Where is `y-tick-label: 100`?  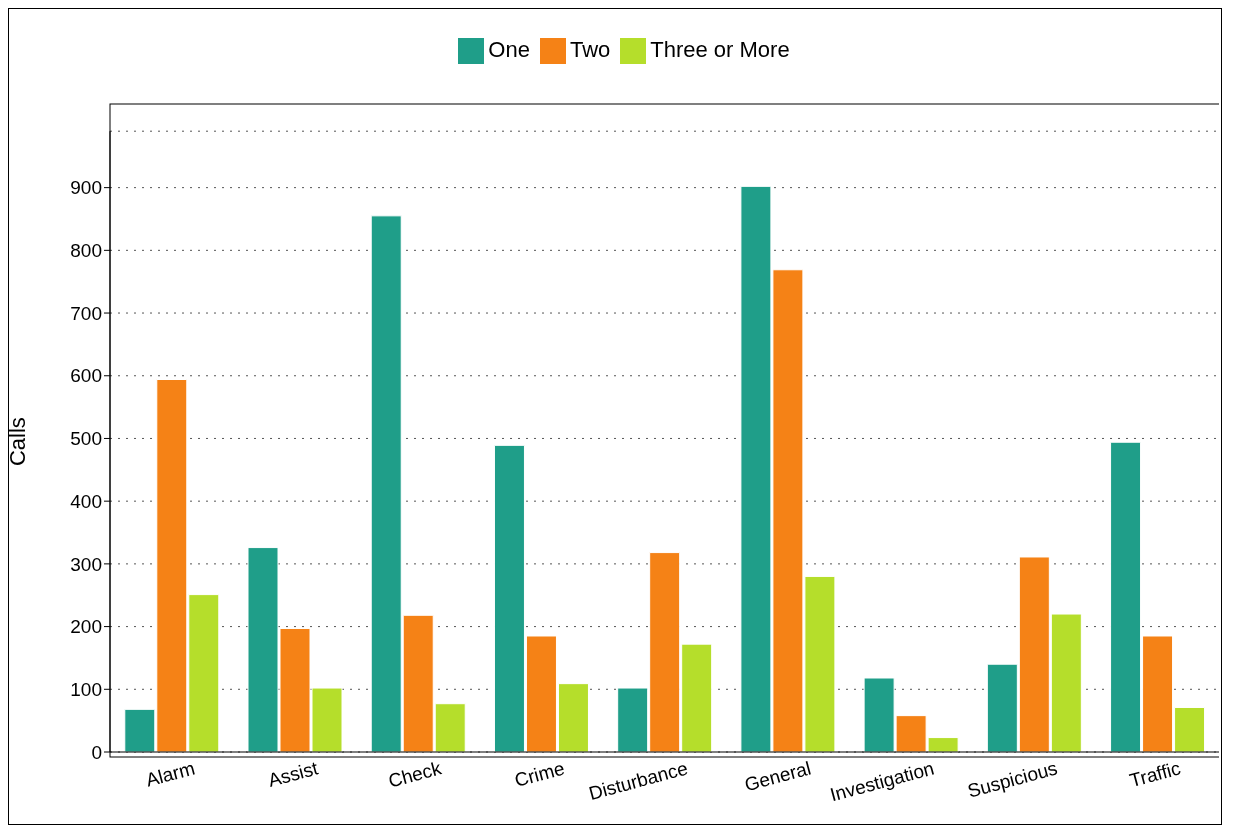
y-tick-label: 100 is located at coordinates (86, 690).